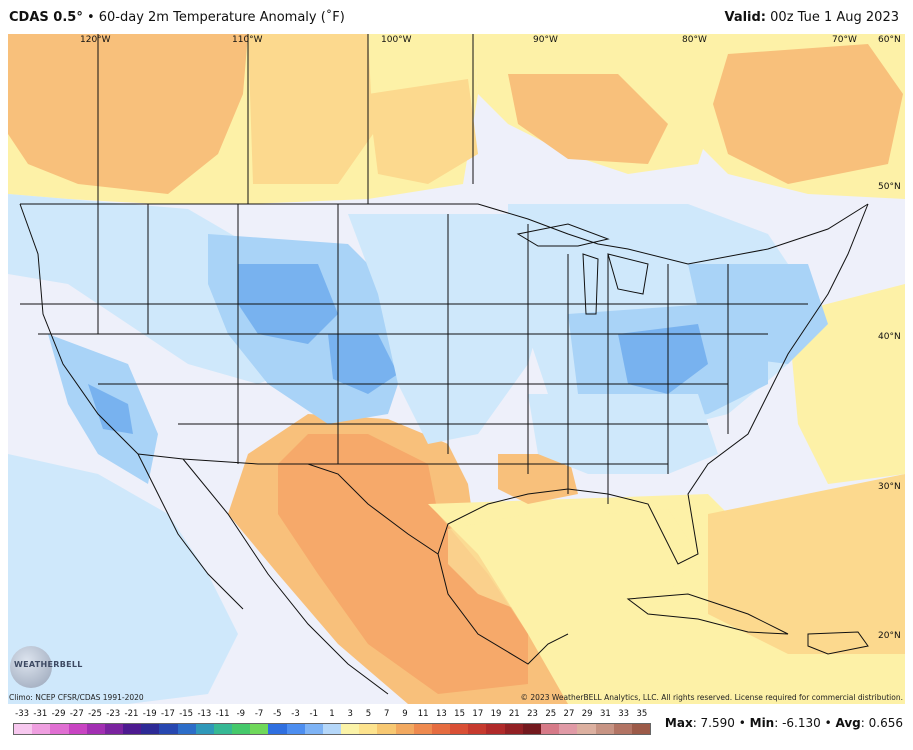 This screenshot has height=750, width=913. What do you see at coordinates (806, 564) in the screenshot?
I see `caribbean-warm` at bounding box center [806, 564].